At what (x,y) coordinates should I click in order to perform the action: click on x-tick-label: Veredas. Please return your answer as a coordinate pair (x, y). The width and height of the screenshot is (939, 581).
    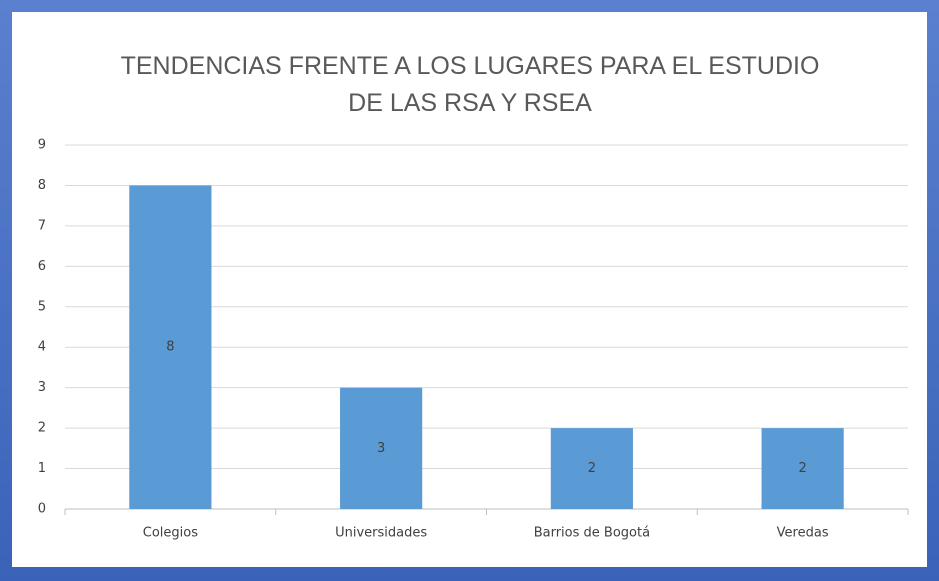
    Looking at the image, I should click on (803, 533).